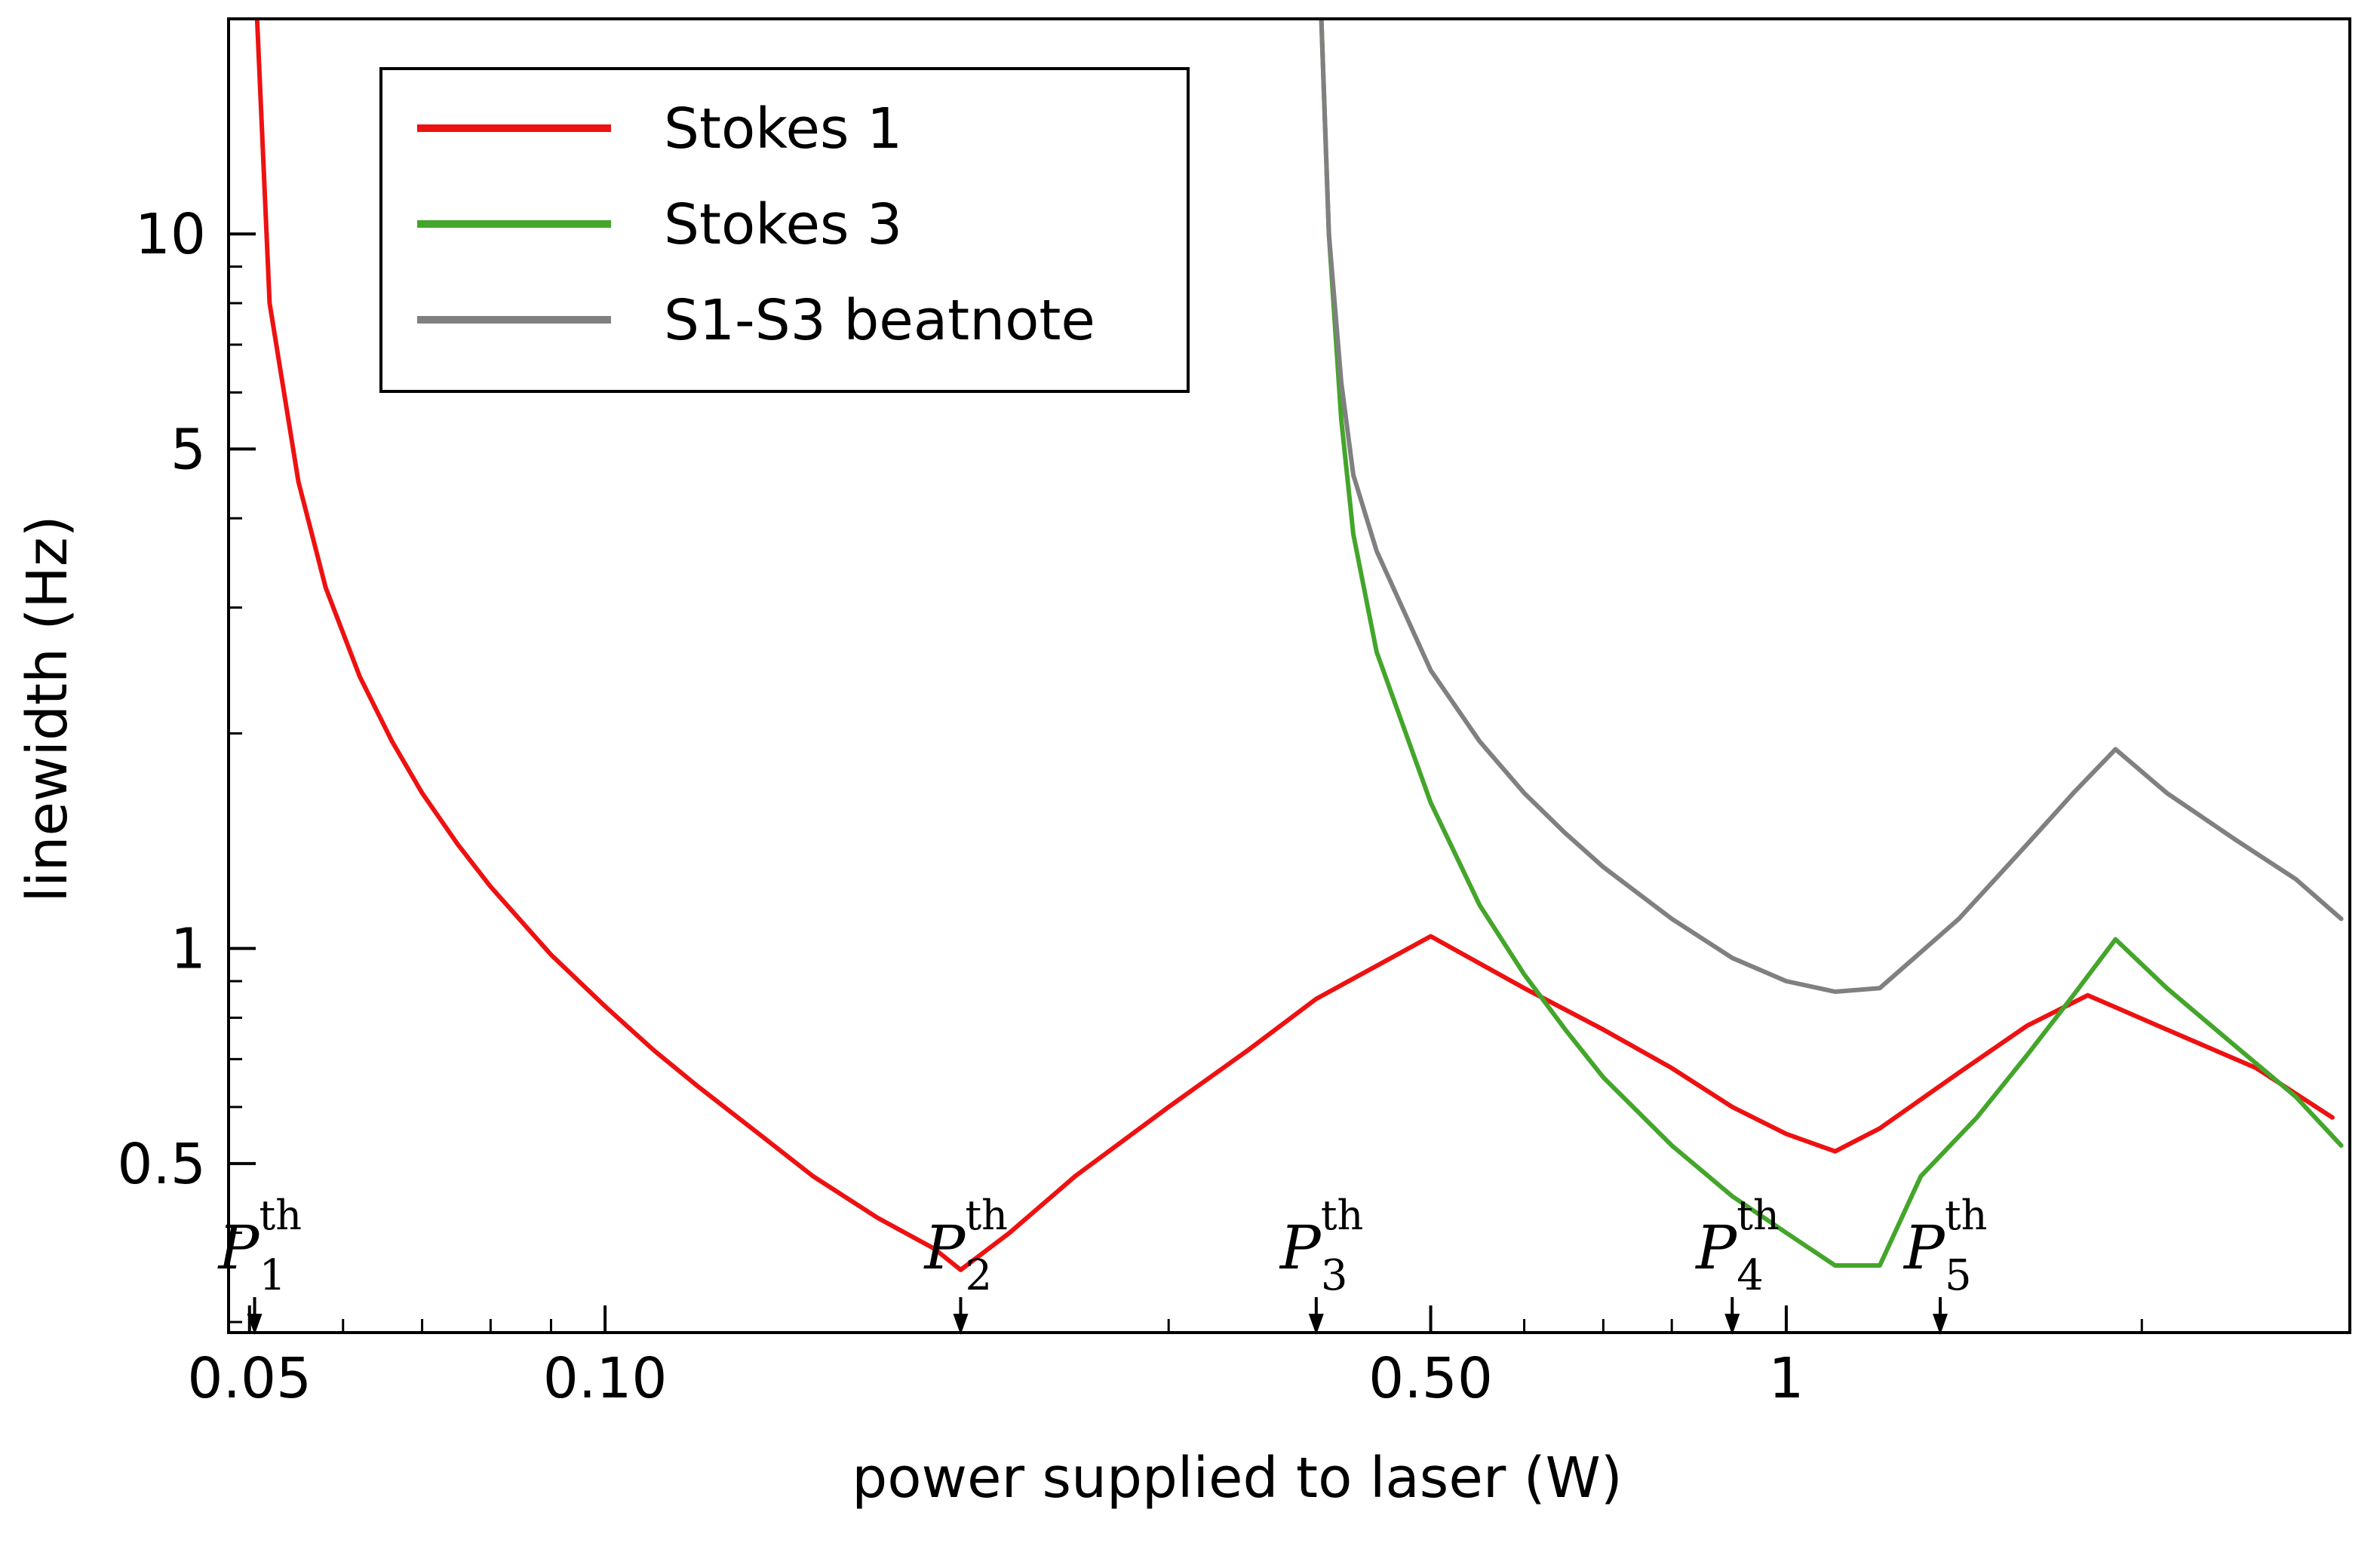 The height and width of the screenshot is (1543, 2380). Describe the element at coordinates (188, 949) in the screenshot. I see `y-tick-label: 1` at that location.